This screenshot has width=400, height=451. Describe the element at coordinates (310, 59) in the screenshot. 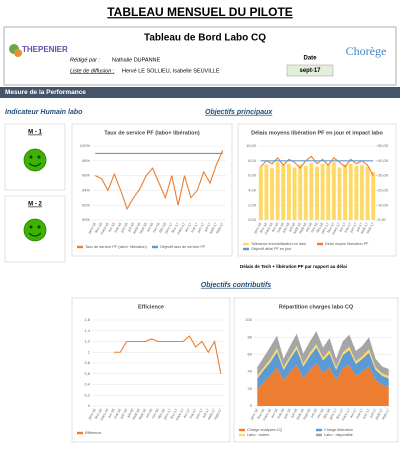

I see `date-label: Date` at that location.